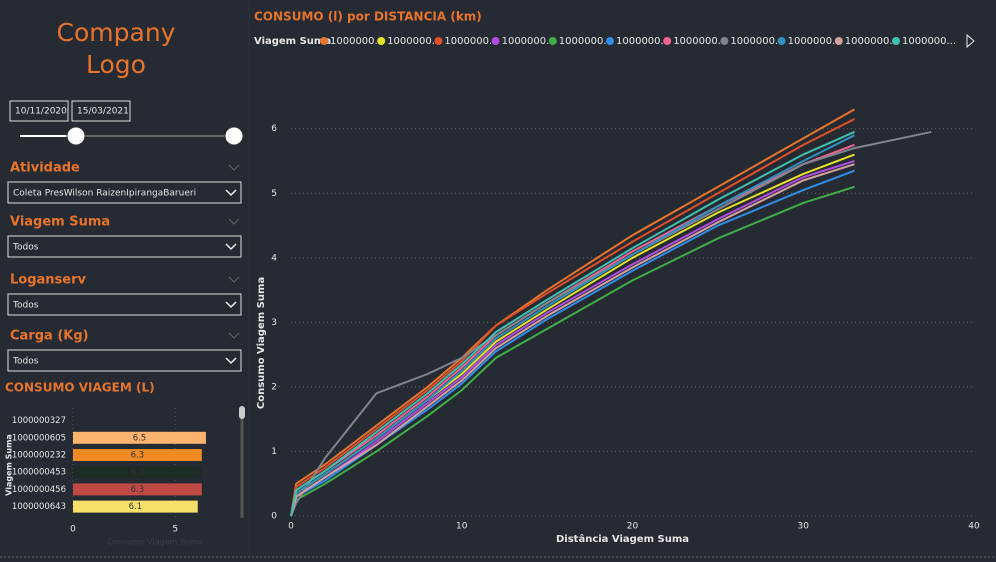 The height and width of the screenshot is (562, 996). I want to click on y-tick-label: 1000000327, so click(39, 421).